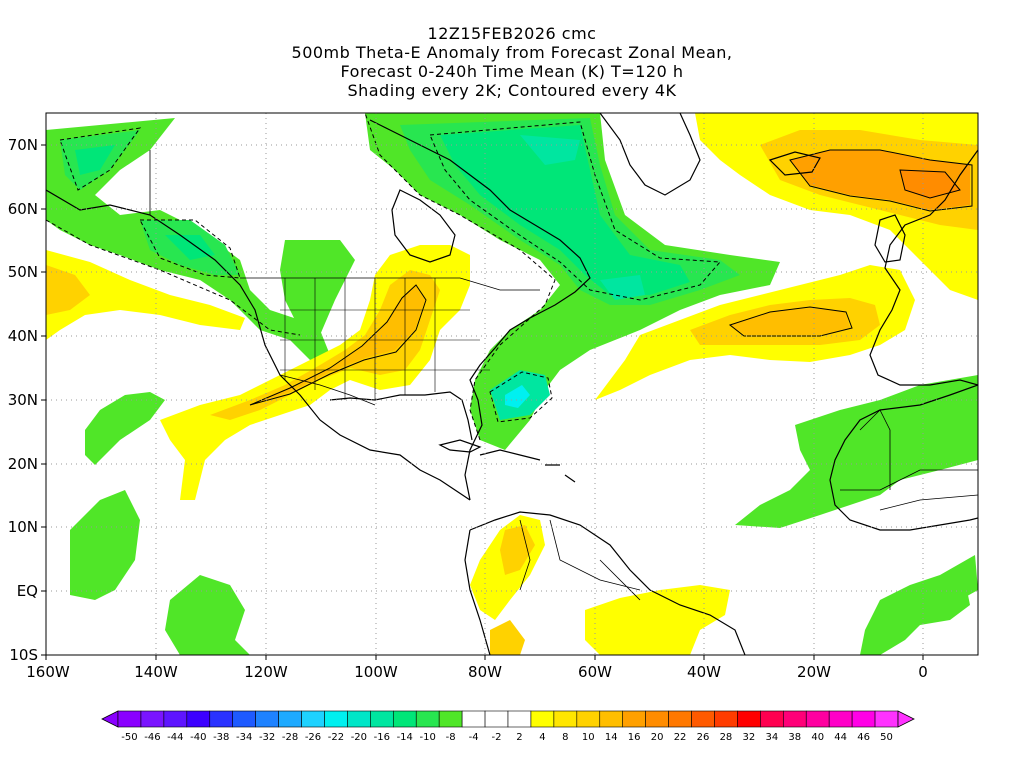 Image resolution: width=1024 pixels, height=768 pixels. I want to click on colorbar-label: -8, so click(451, 737).